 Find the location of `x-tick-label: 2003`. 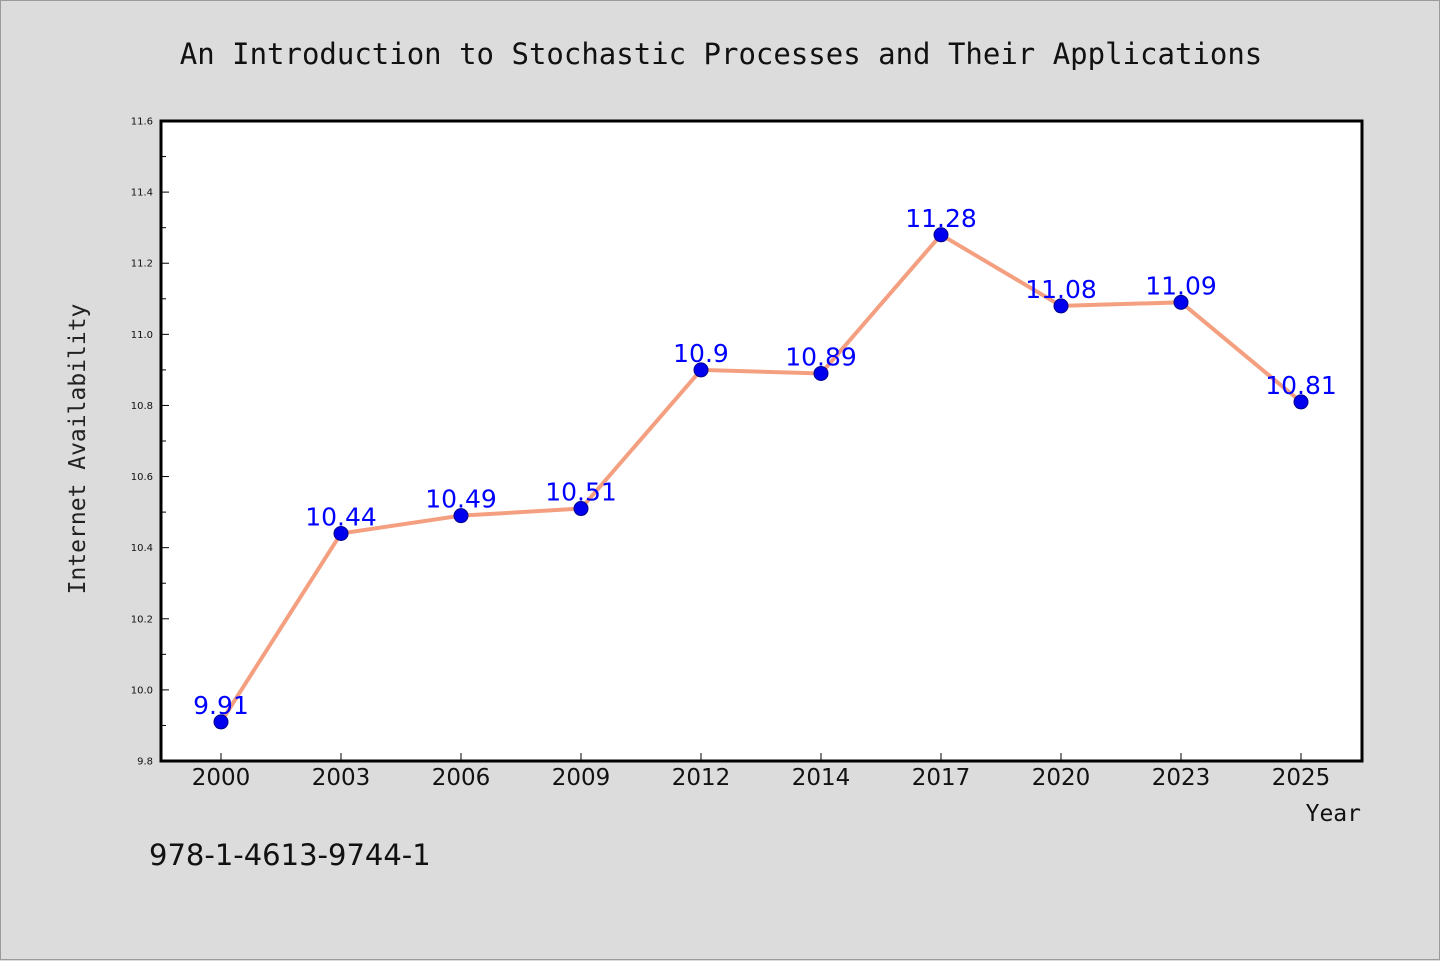

x-tick-label: 2003 is located at coordinates (341, 778).